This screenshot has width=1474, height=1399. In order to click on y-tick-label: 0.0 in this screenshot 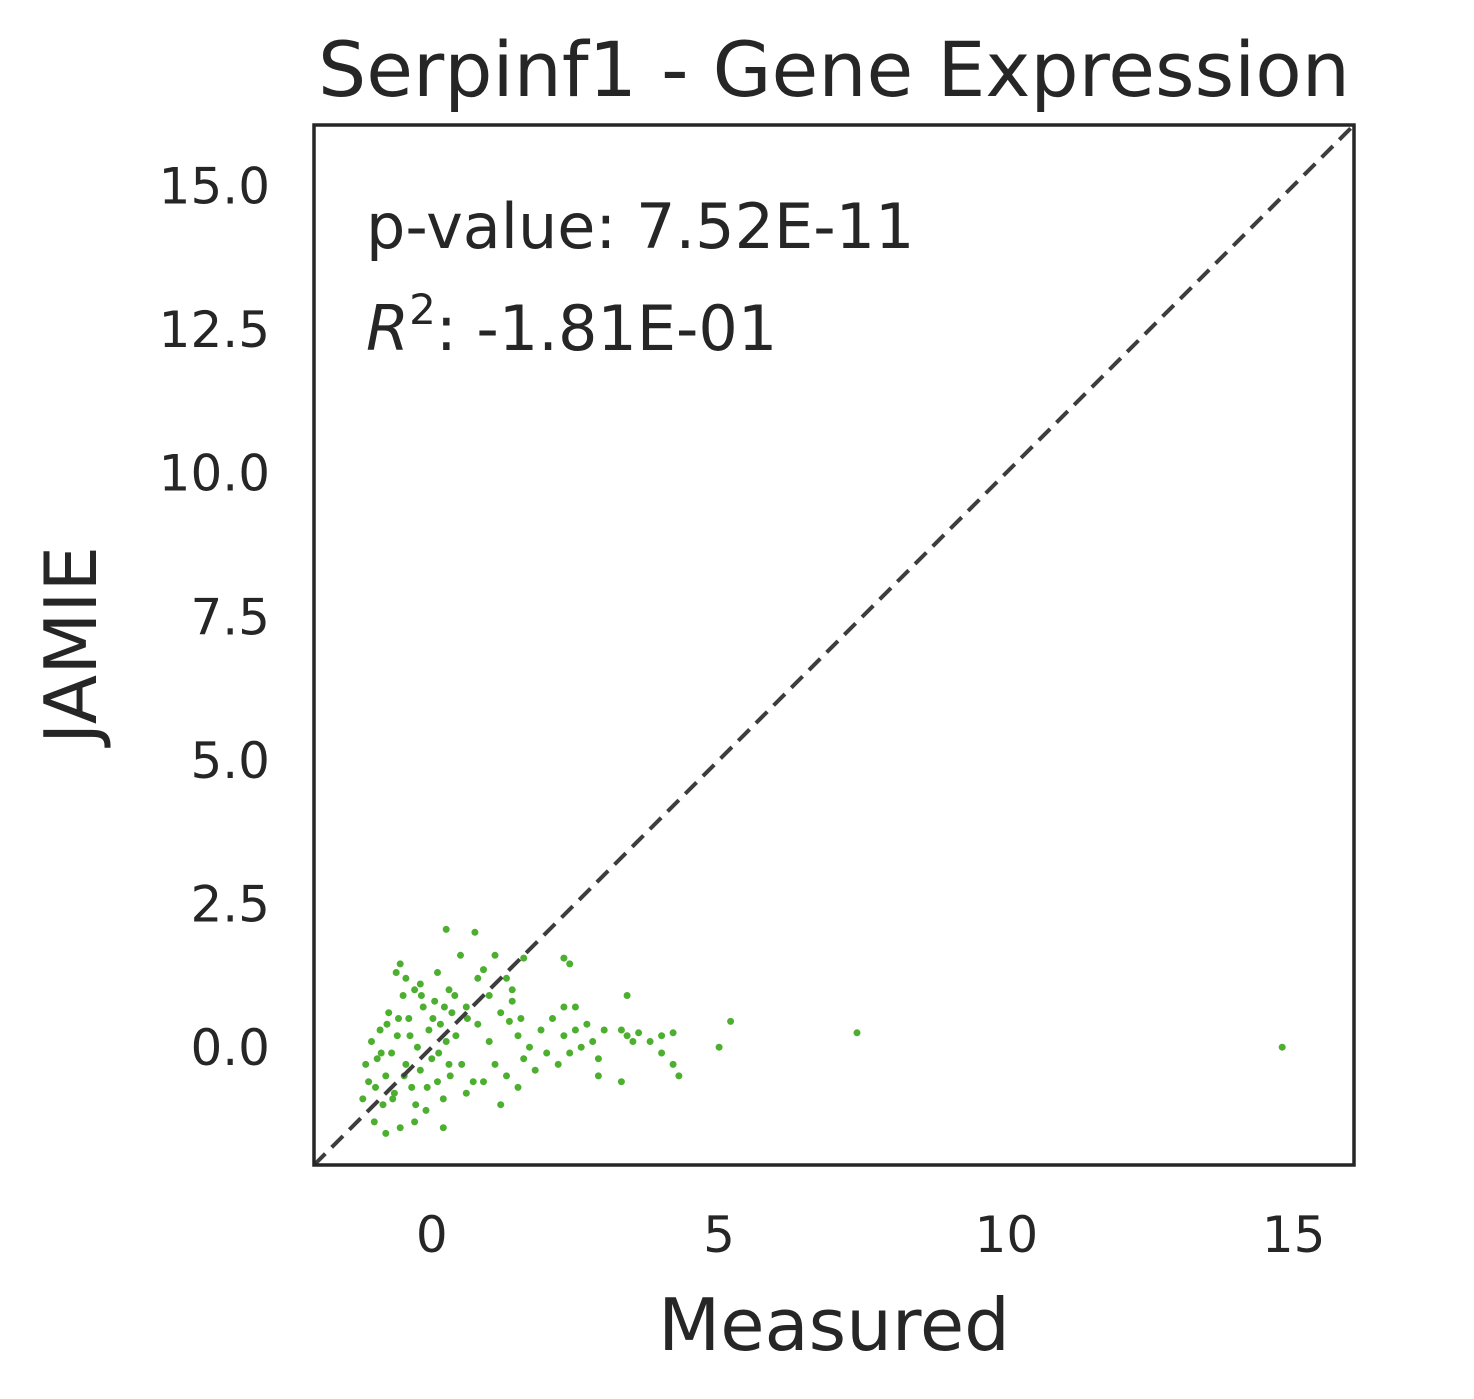, I will do `click(230, 1048)`.